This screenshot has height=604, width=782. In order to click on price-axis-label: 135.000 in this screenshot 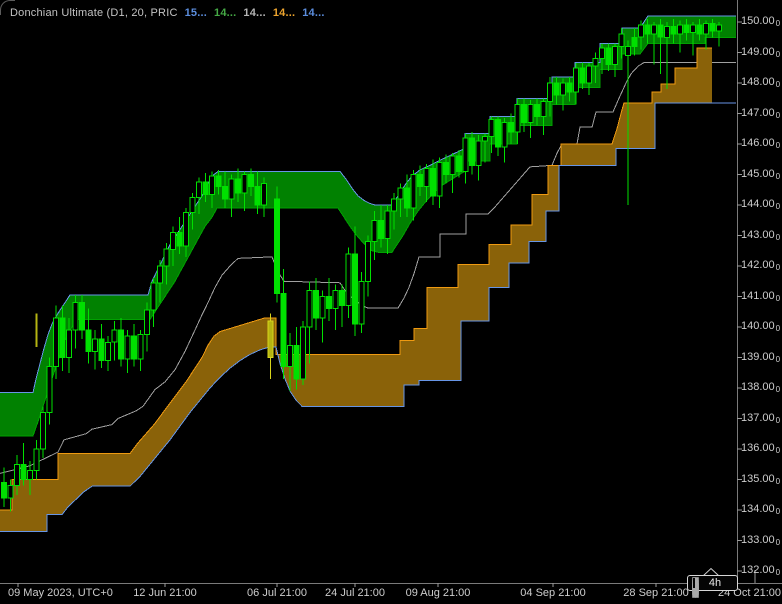, I will do `click(761, 479)`.